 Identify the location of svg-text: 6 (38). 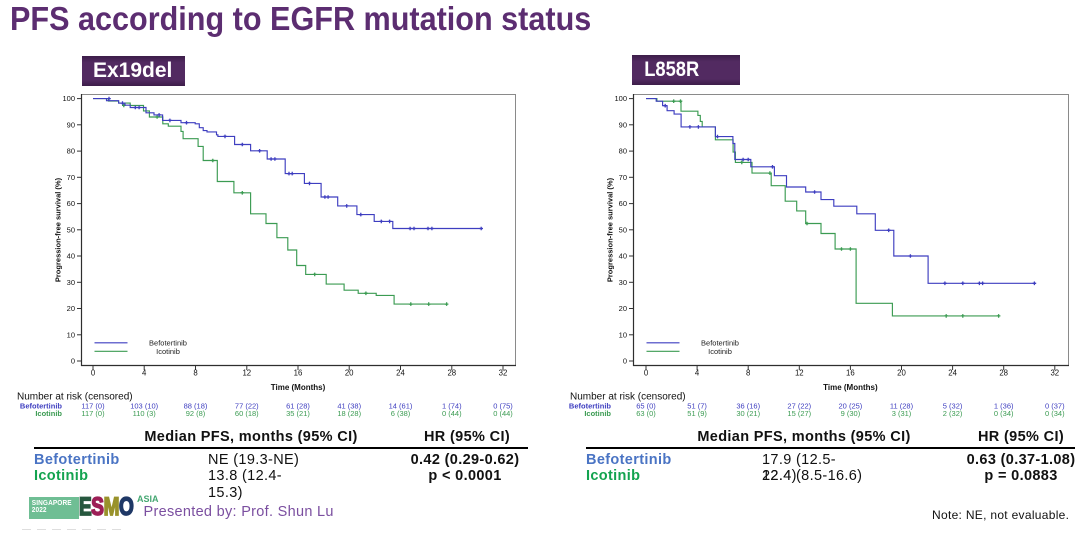
(401, 413).